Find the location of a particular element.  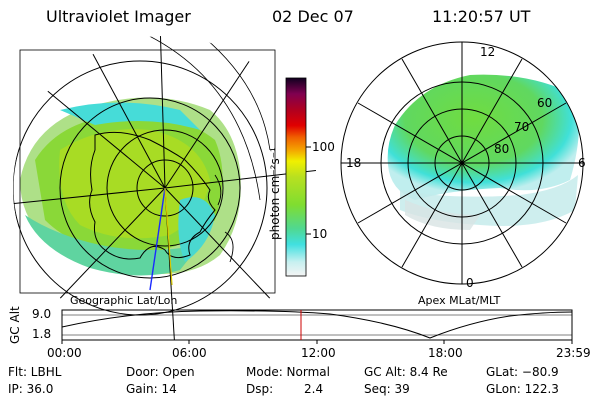

orbit-xtick: 23:59 is located at coordinates (573, 353).